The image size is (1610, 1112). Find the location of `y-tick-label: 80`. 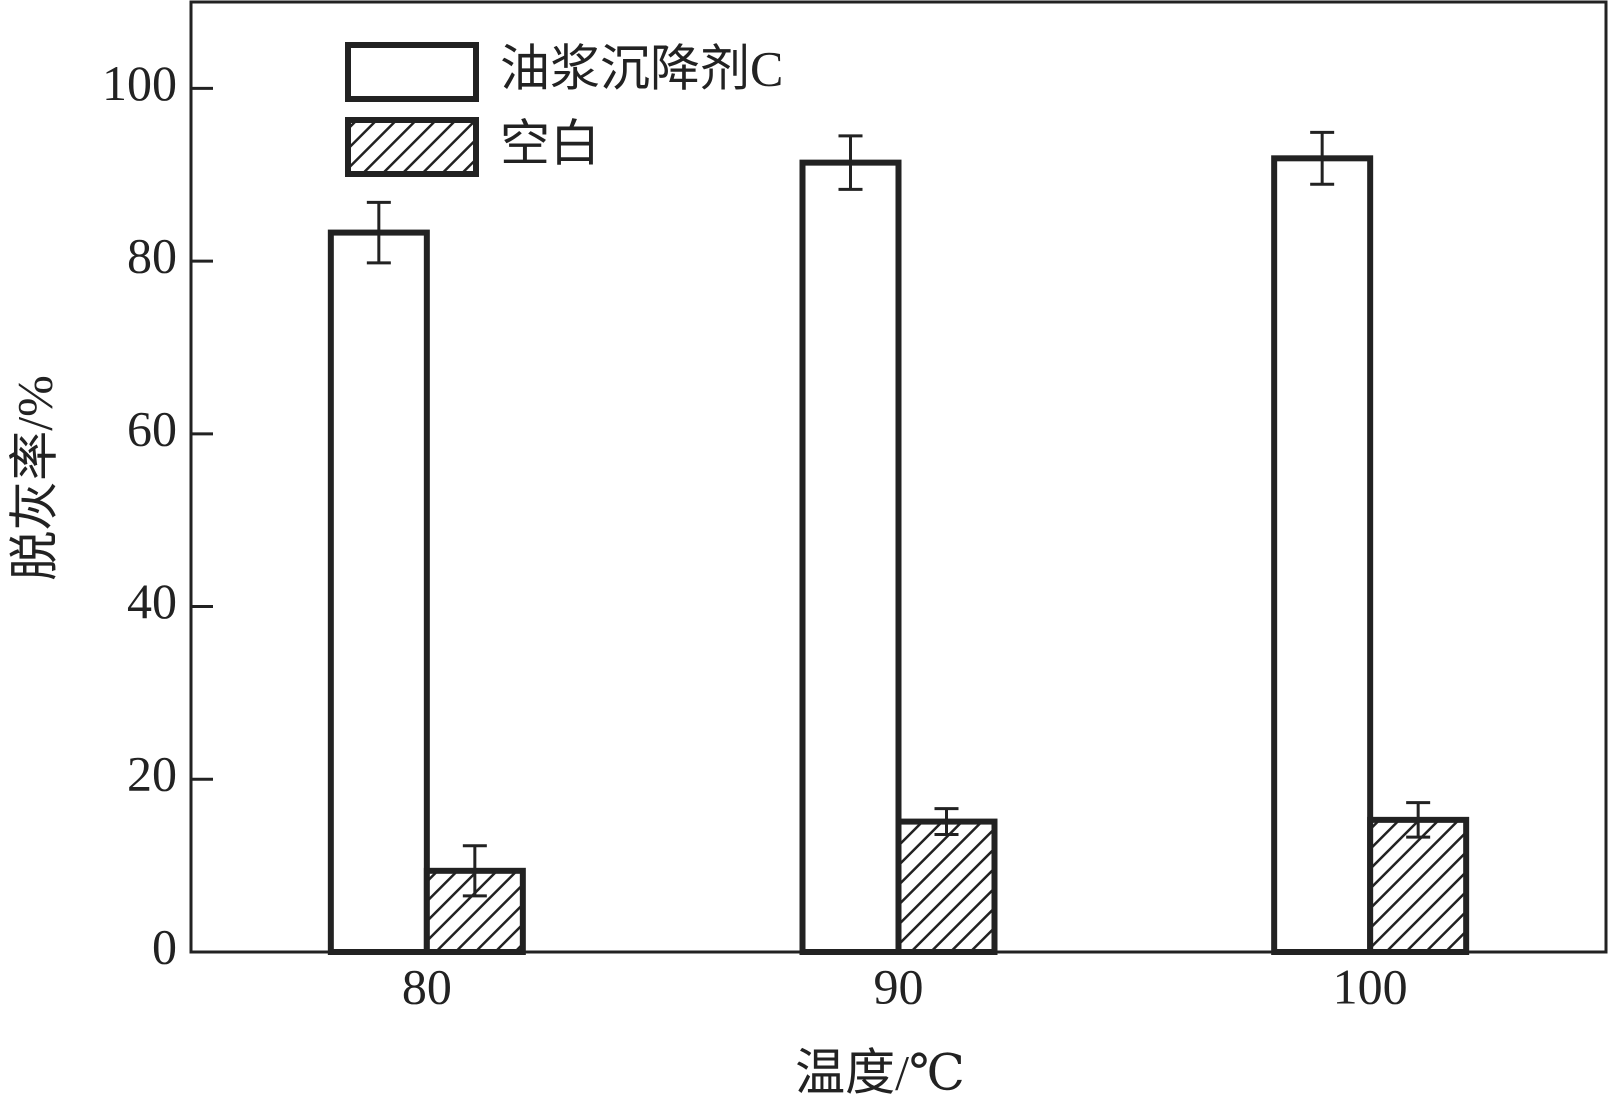

y-tick-label: 80 is located at coordinates (152, 256).